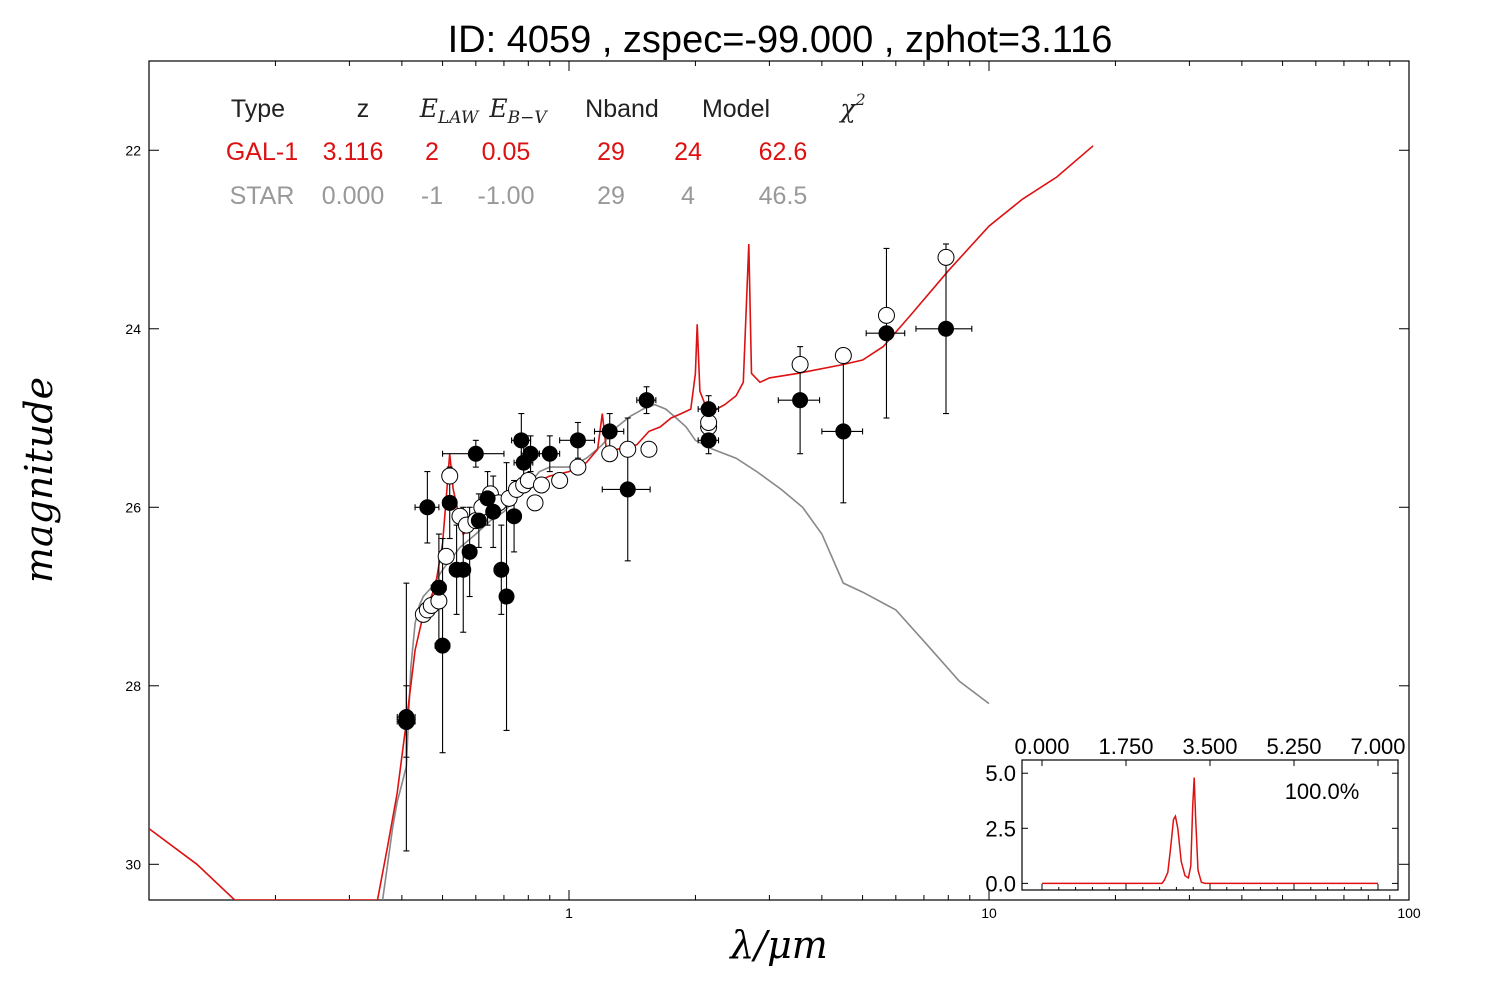  I want to click on inset-pdf-line, so click(1210, 831).